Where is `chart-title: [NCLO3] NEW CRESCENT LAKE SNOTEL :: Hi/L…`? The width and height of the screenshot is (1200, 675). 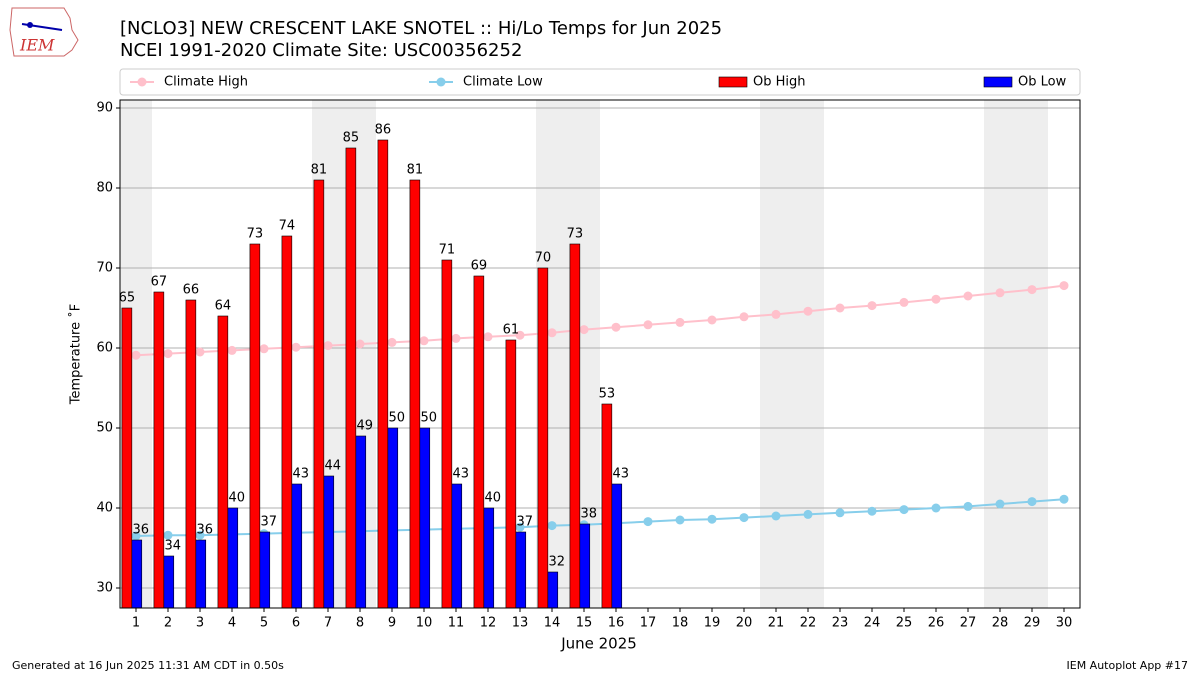
chart-title: [NCLO3] NEW CRESCENT LAKE SNOTEL :: Hi/L… is located at coordinates (421, 28).